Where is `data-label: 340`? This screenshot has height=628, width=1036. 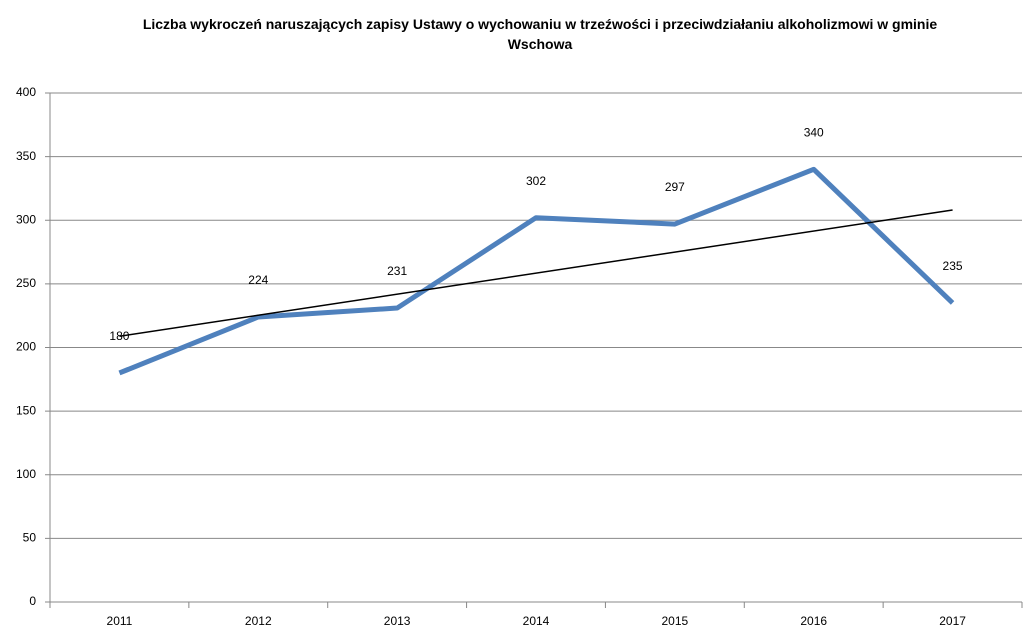
data-label: 340 is located at coordinates (814, 133).